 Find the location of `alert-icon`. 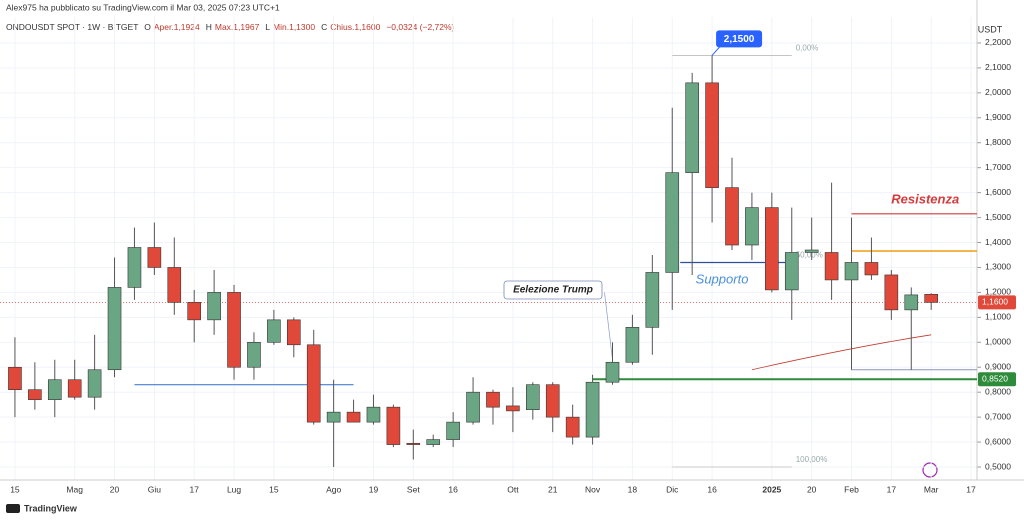

alert-icon is located at coordinates (930, 470).